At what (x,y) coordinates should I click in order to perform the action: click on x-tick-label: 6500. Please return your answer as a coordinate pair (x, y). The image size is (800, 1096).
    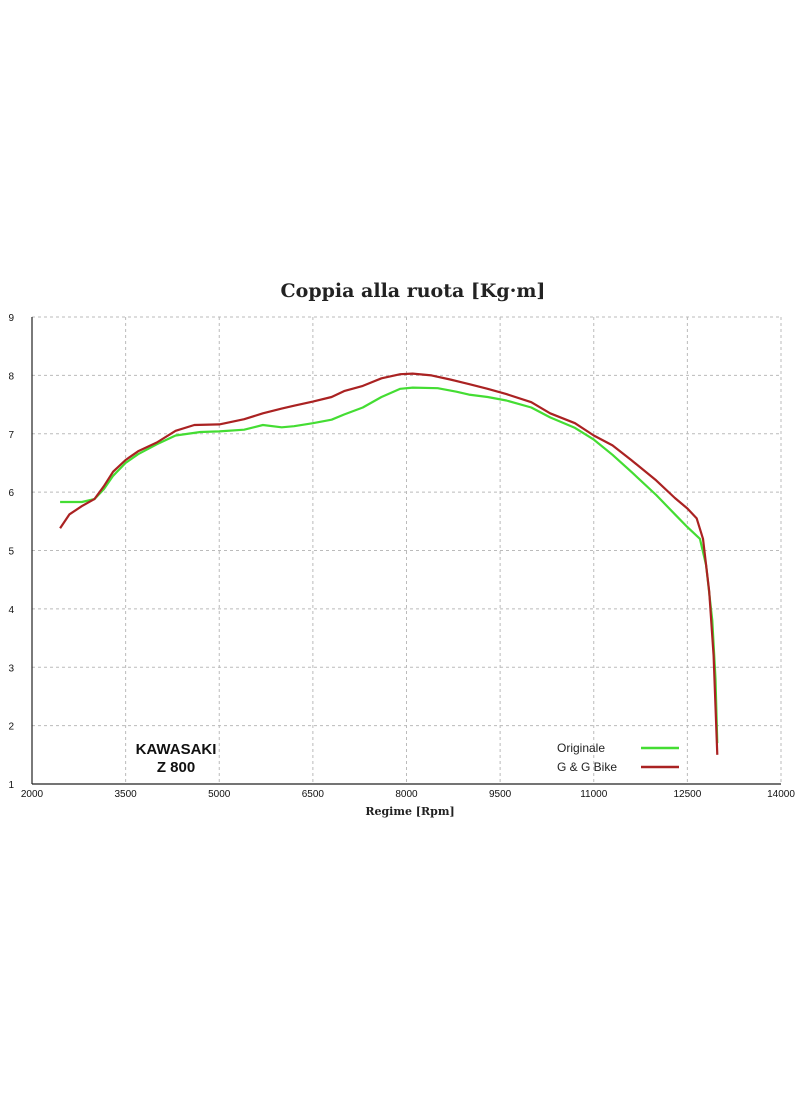
    Looking at the image, I should click on (313, 794).